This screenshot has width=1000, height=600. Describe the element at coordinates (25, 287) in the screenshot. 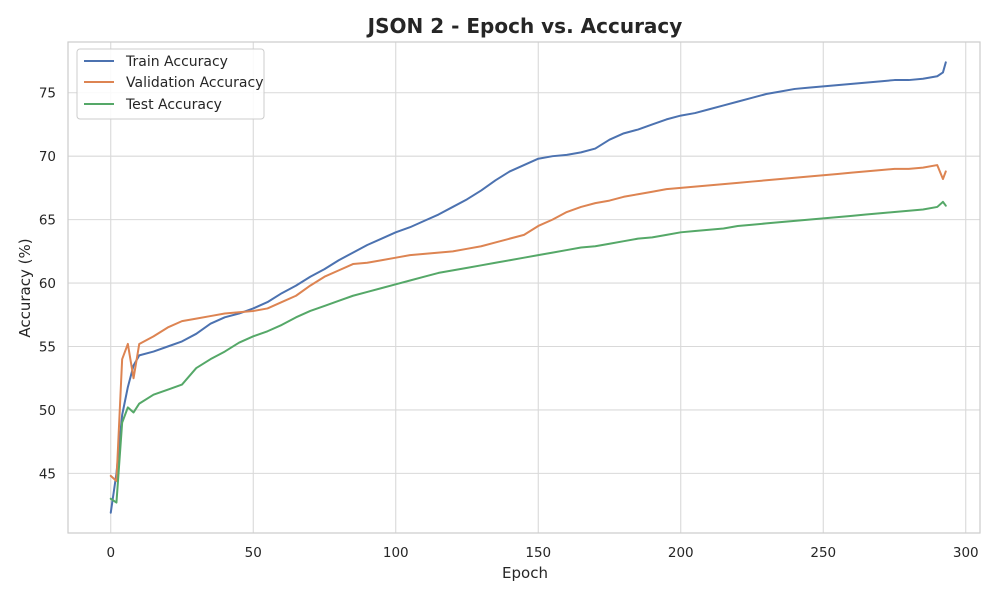

I see `y-axis-label: Accuracy (%)` at that location.